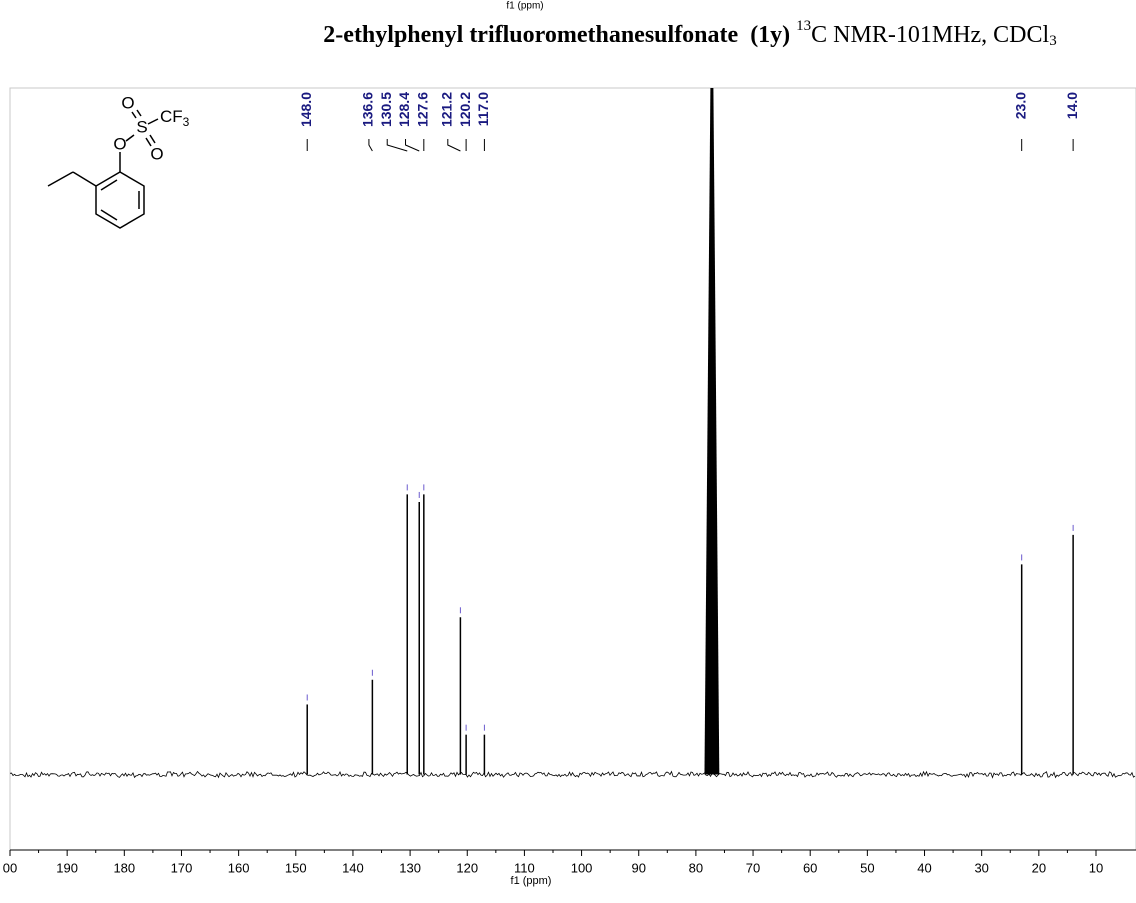 The height and width of the screenshot is (903, 1136). What do you see at coordinates (524, 6) in the screenshot?
I see `top-axis-label: f1 (ppm)` at bounding box center [524, 6].